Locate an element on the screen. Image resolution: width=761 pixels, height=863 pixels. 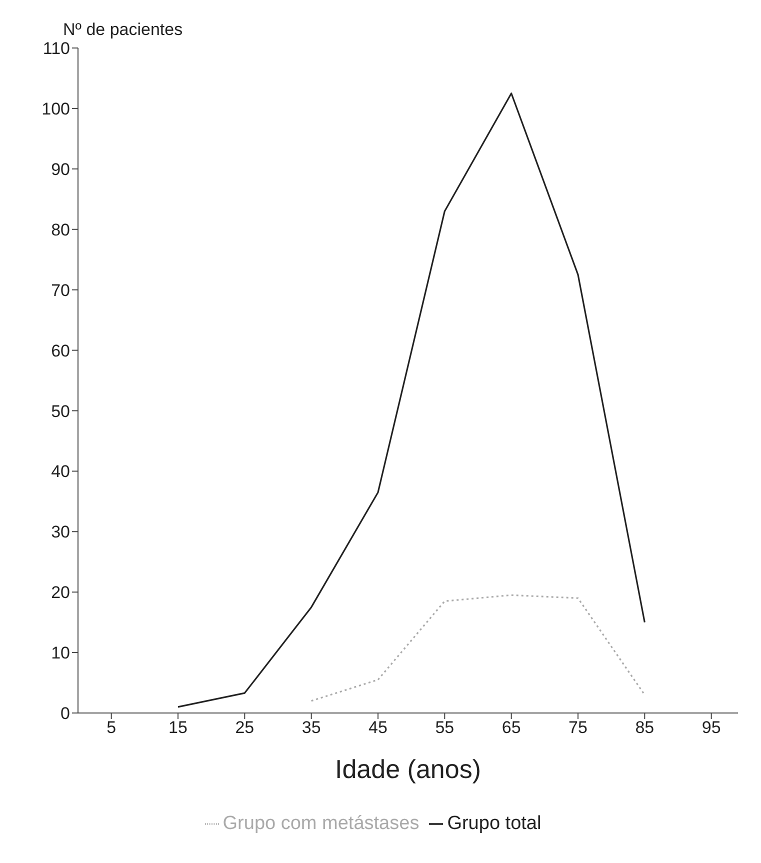
line-series is located at coordinates (478, 648).